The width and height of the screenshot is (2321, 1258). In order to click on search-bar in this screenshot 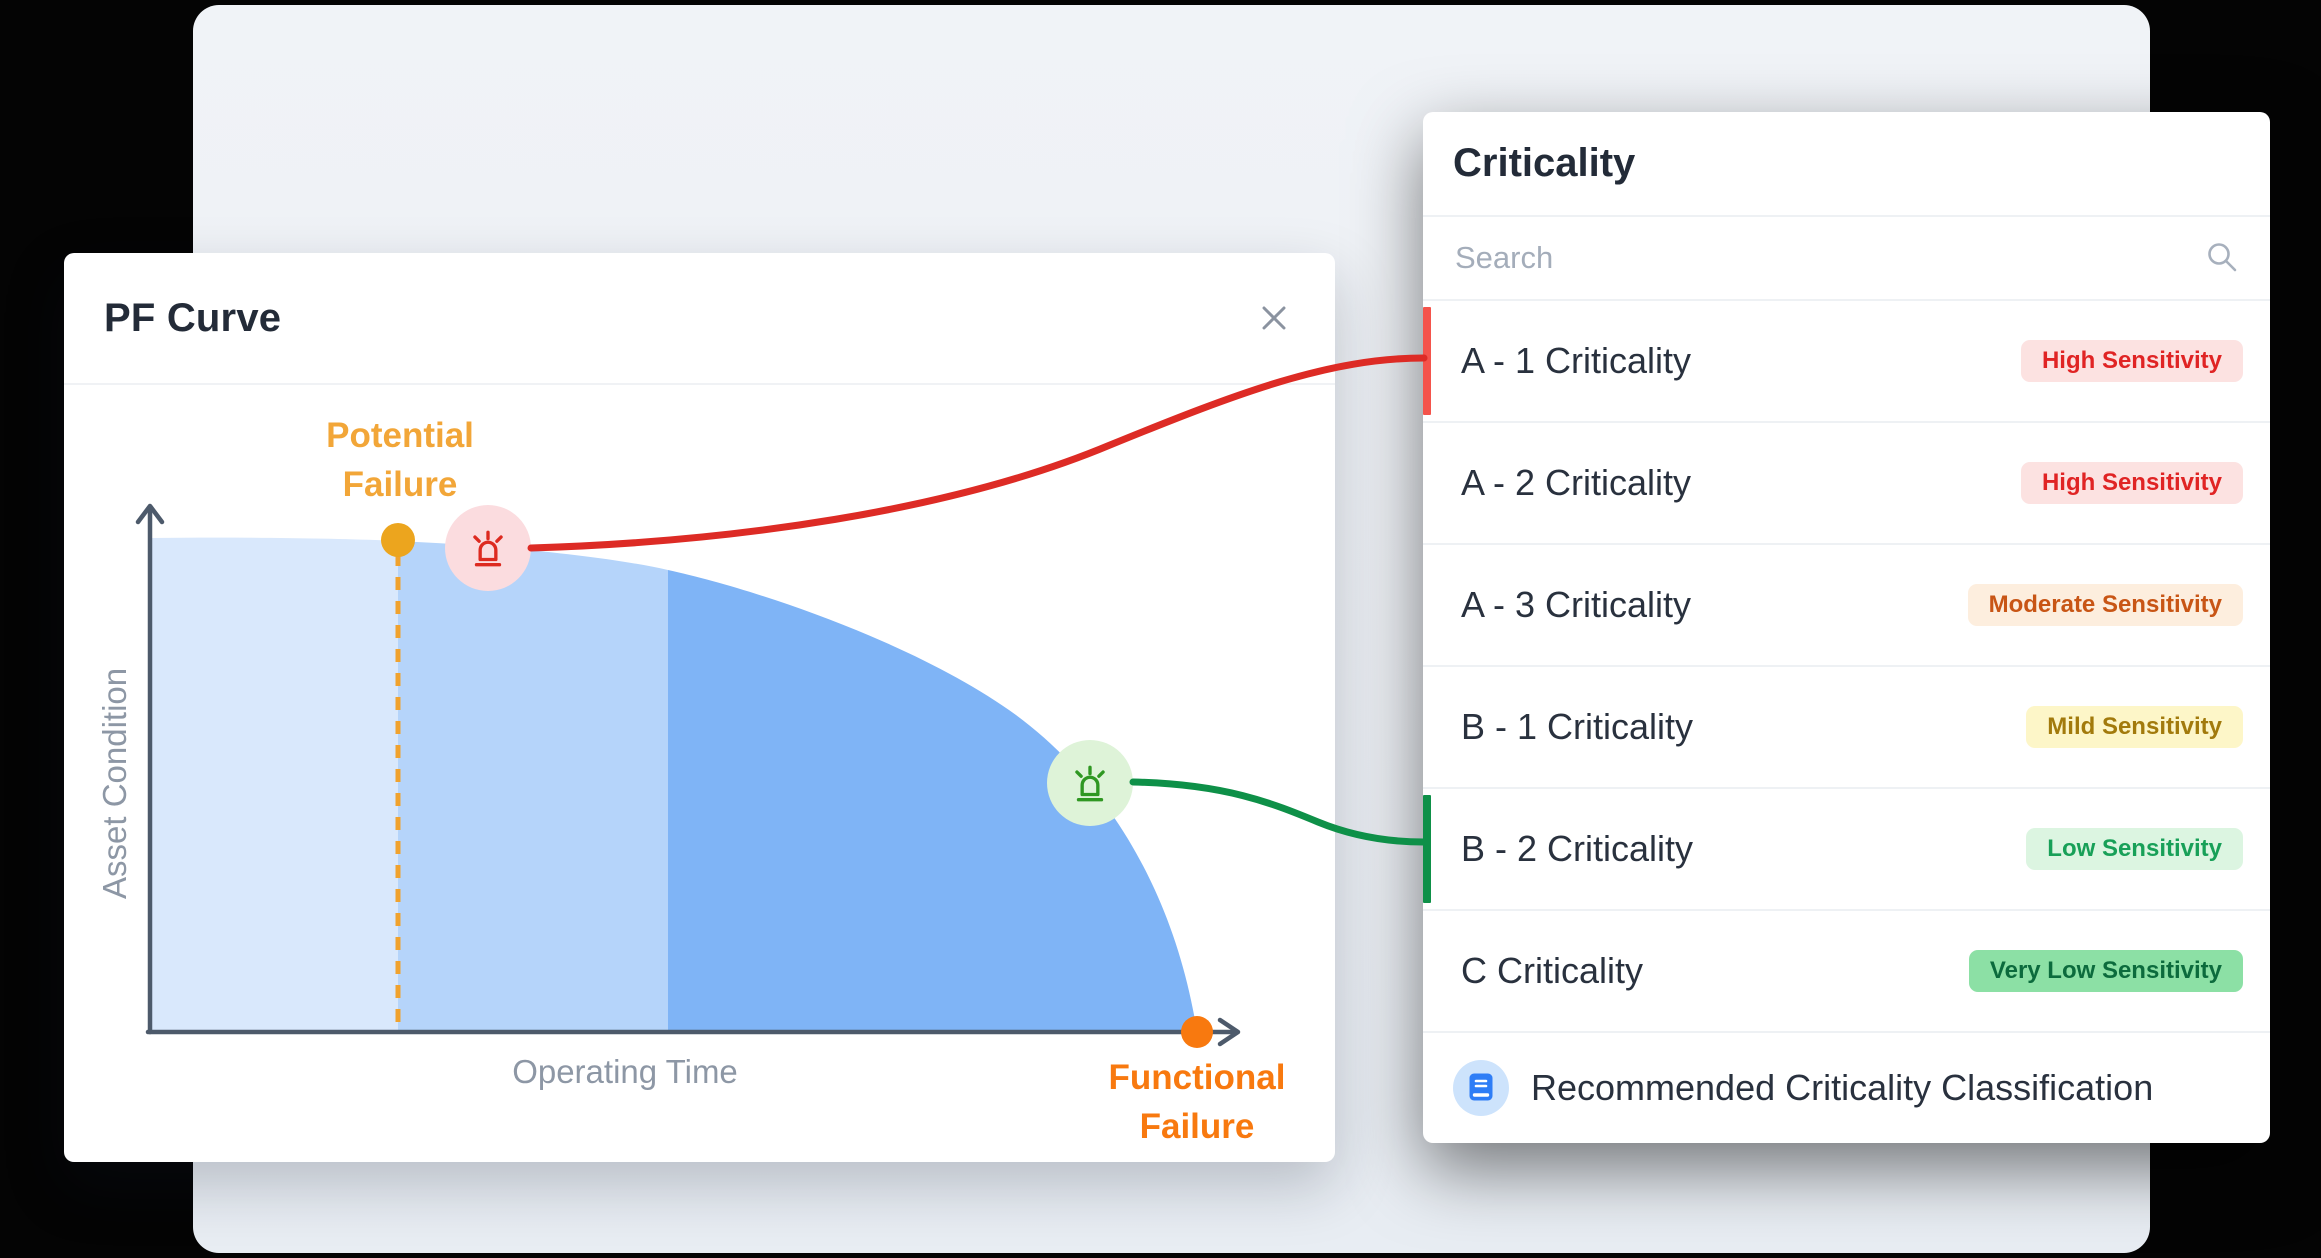, I will do `click(1846, 259)`.